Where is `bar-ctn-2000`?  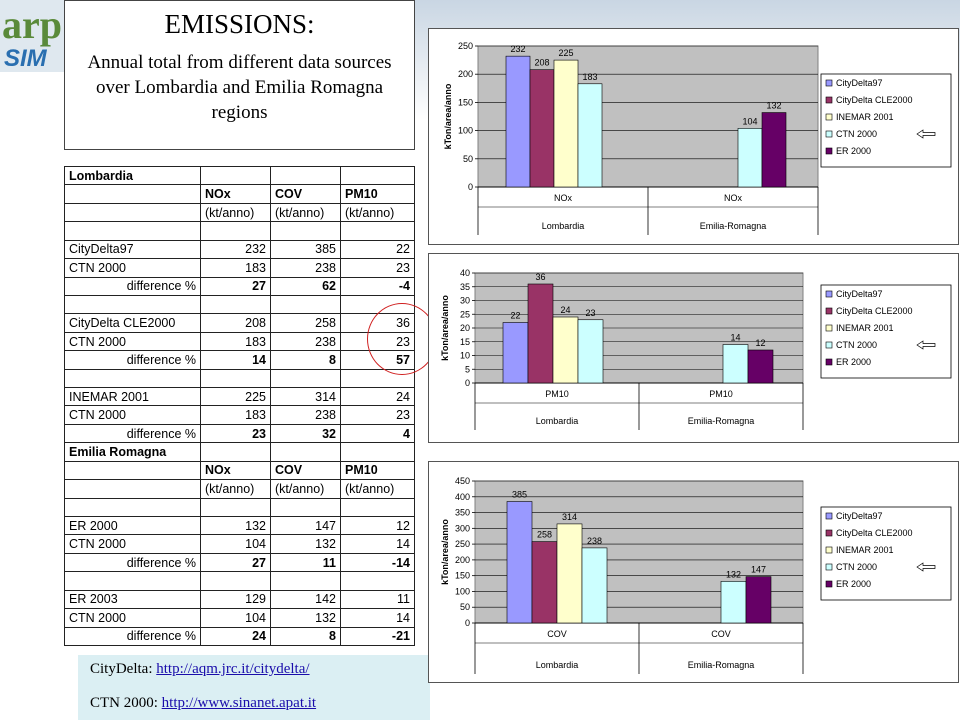
bar-ctn-2000 is located at coordinates (735, 364).